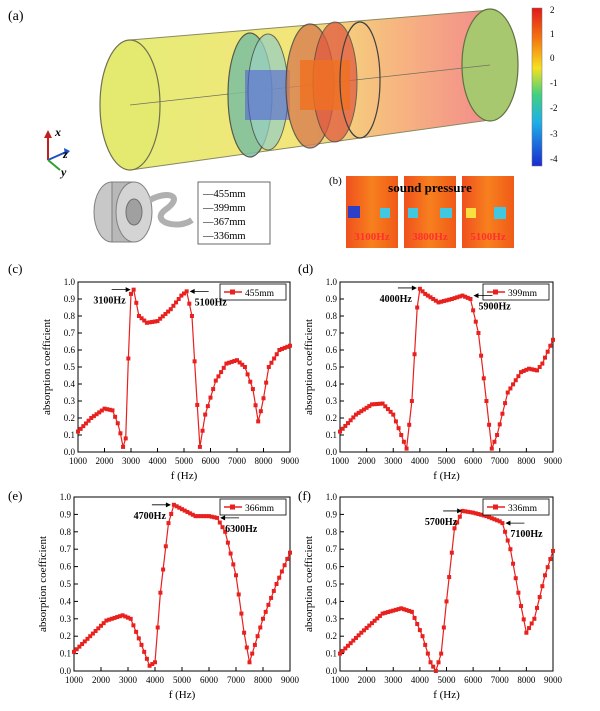 This screenshot has width=600, height=711. What do you see at coordinates (305, 268) in the screenshot?
I see `panel-label-d: (d)` at bounding box center [305, 268].